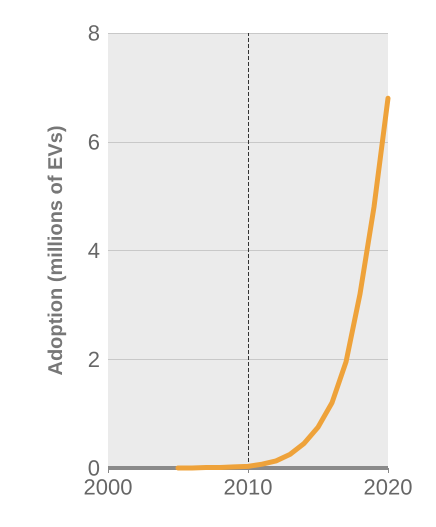 The image size is (436, 527). Describe the element at coordinates (94, 359) in the screenshot. I see `y-tick-label: 2` at that location.